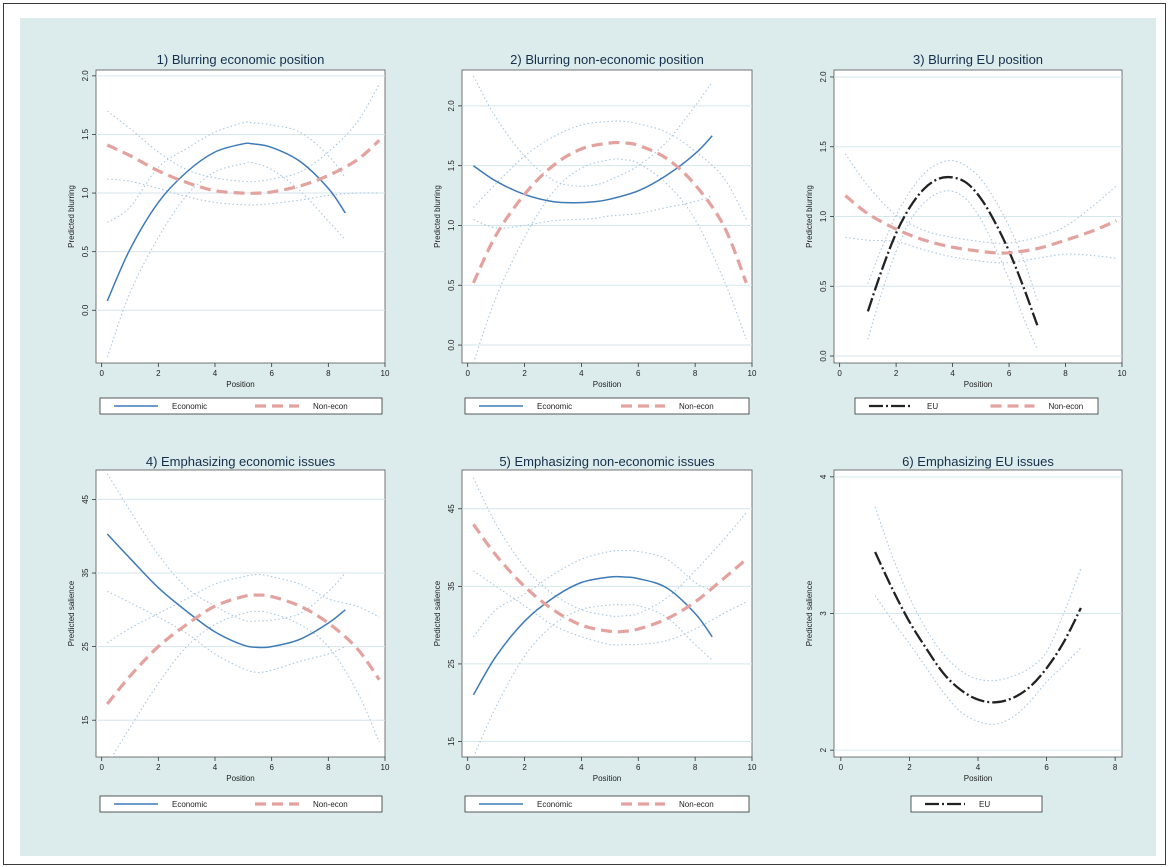  I want to click on y-tick-label: 45, so click(451, 508).